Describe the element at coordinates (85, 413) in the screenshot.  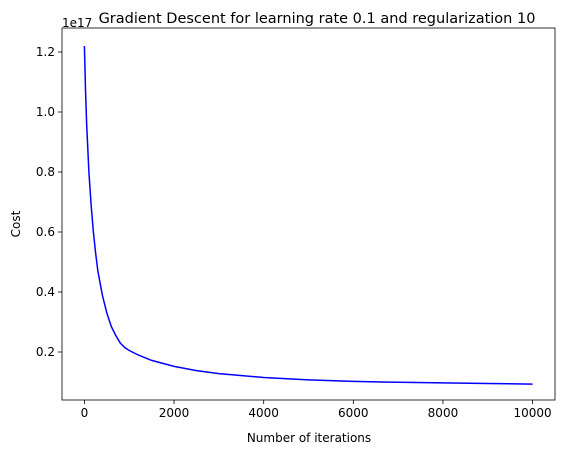
I see `x-tick-label: 0` at that location.